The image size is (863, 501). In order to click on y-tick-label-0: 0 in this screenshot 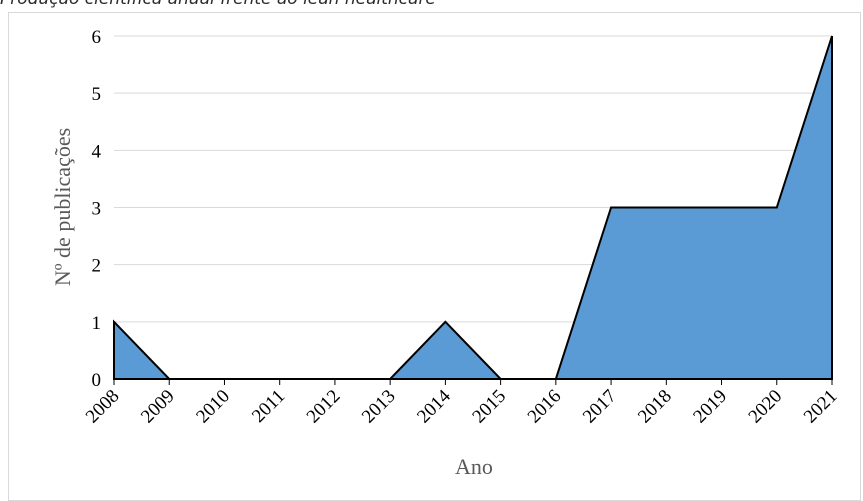, I will do `click(97, 380)`.